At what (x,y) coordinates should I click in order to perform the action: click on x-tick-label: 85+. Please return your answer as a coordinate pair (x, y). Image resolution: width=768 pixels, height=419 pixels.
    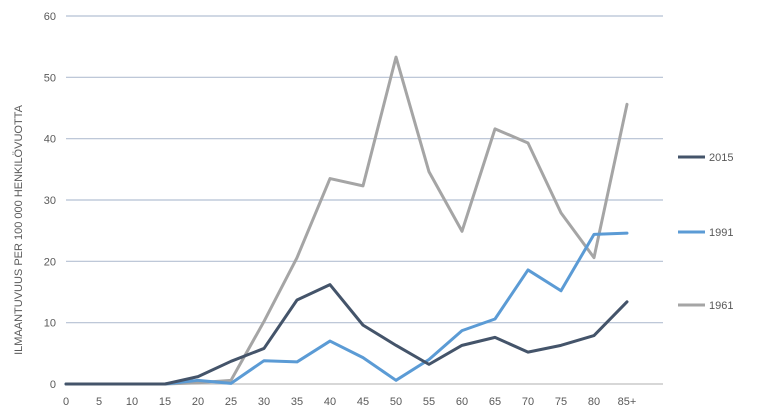
    Looking at the image, I should click on (627, 402).